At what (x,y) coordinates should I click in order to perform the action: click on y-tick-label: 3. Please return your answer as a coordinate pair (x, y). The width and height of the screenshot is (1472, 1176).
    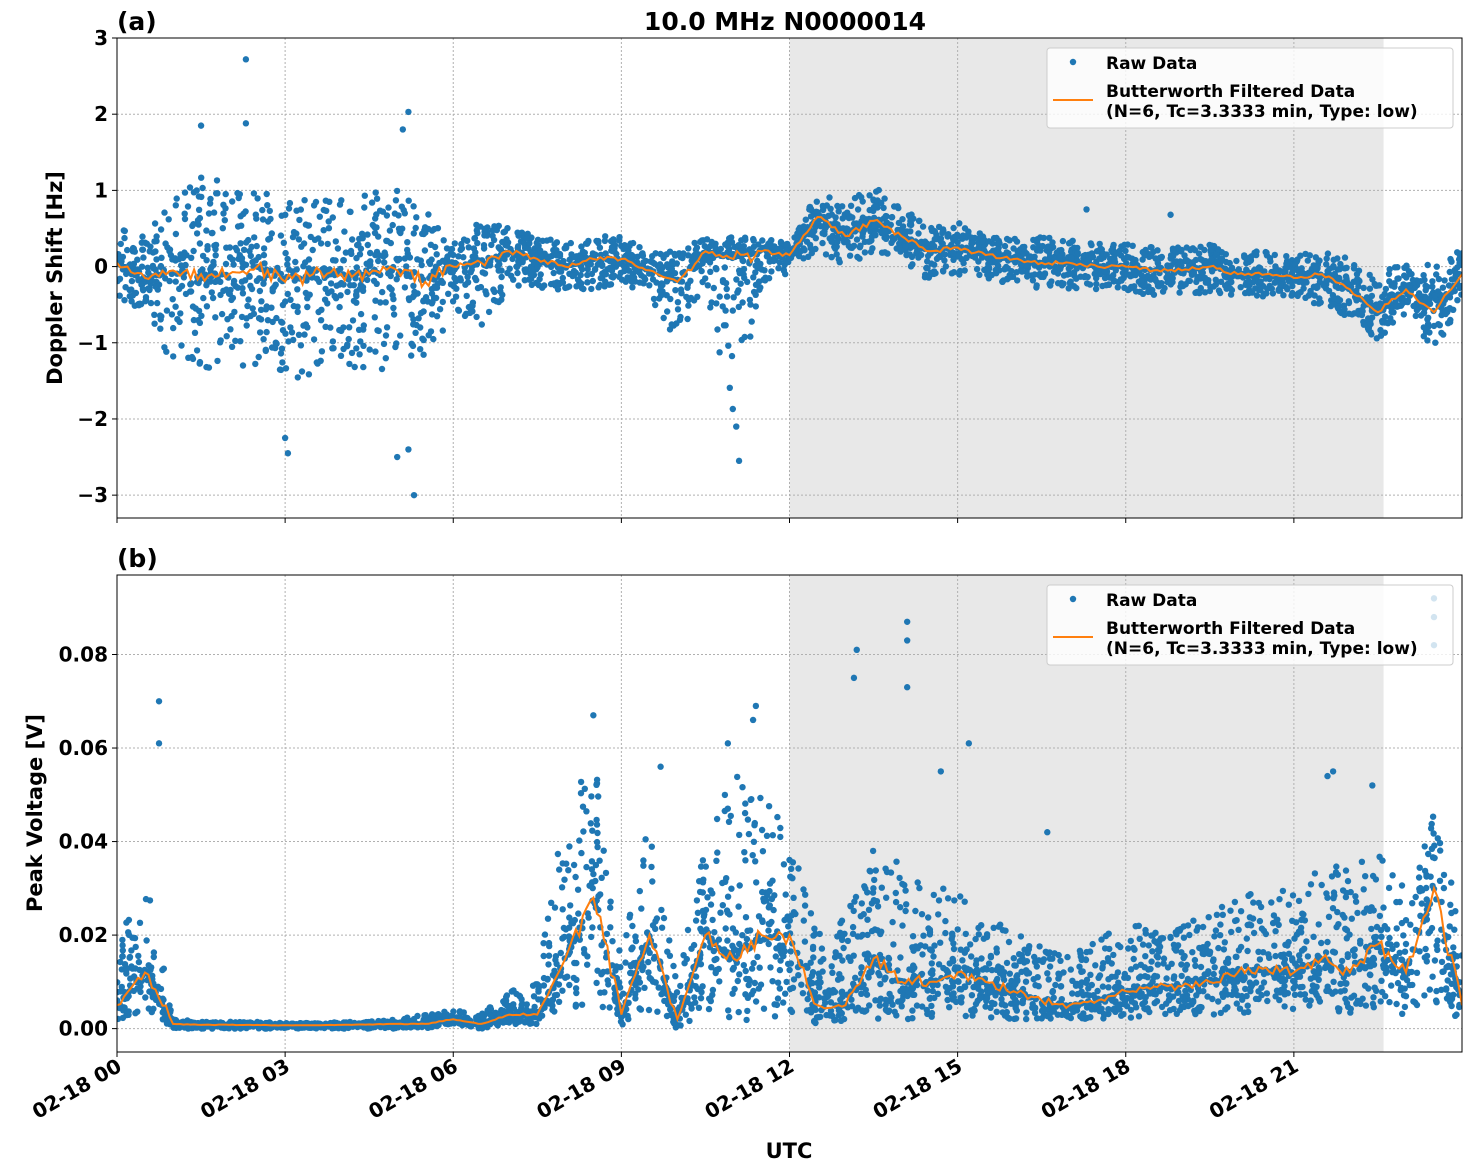
    Looking at the image, I should click on (101, 38).